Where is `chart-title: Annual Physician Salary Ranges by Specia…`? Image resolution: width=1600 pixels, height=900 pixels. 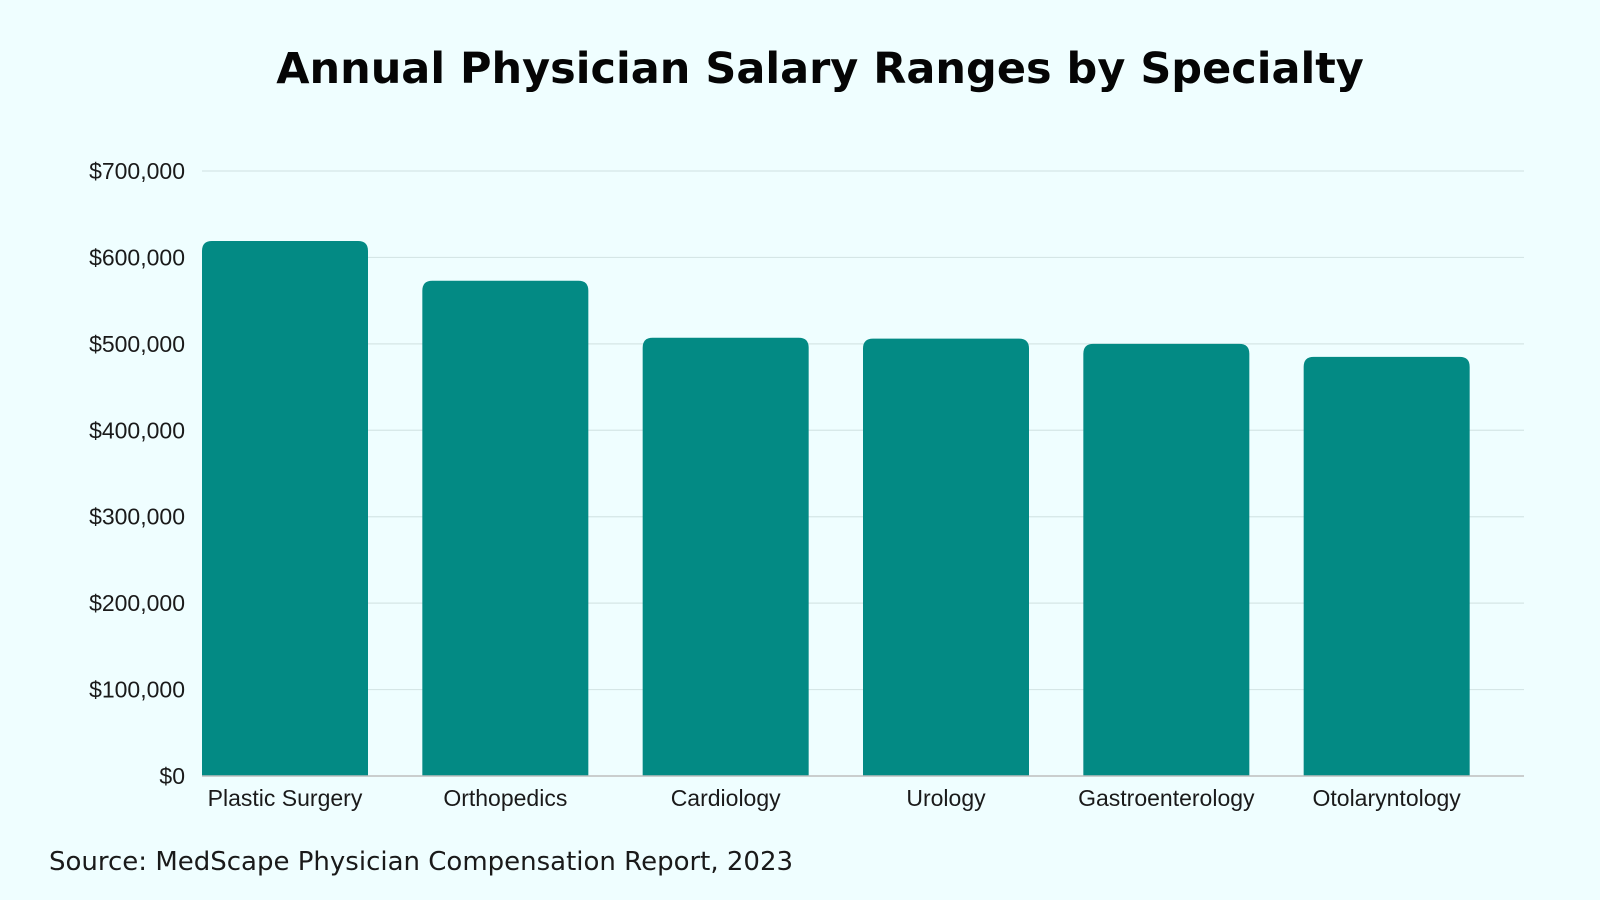
chart-title: Annual Physician Salary Ranges by Specia… is located at coordinates (820, 69).